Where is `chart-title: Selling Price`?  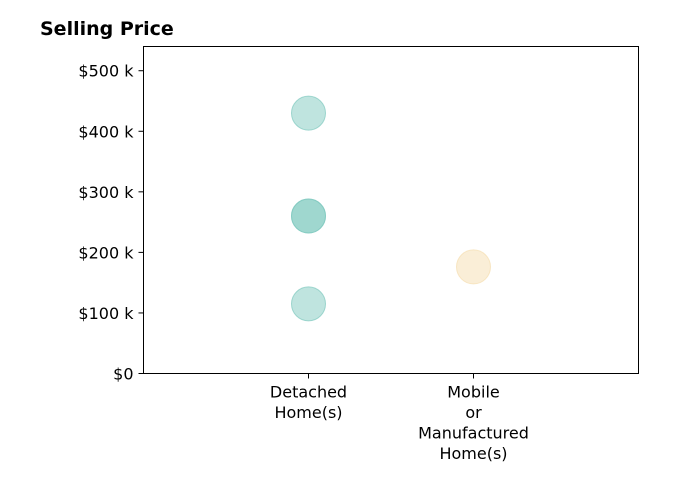
chart-title: Selling Price is located at coordinates (107, 29).